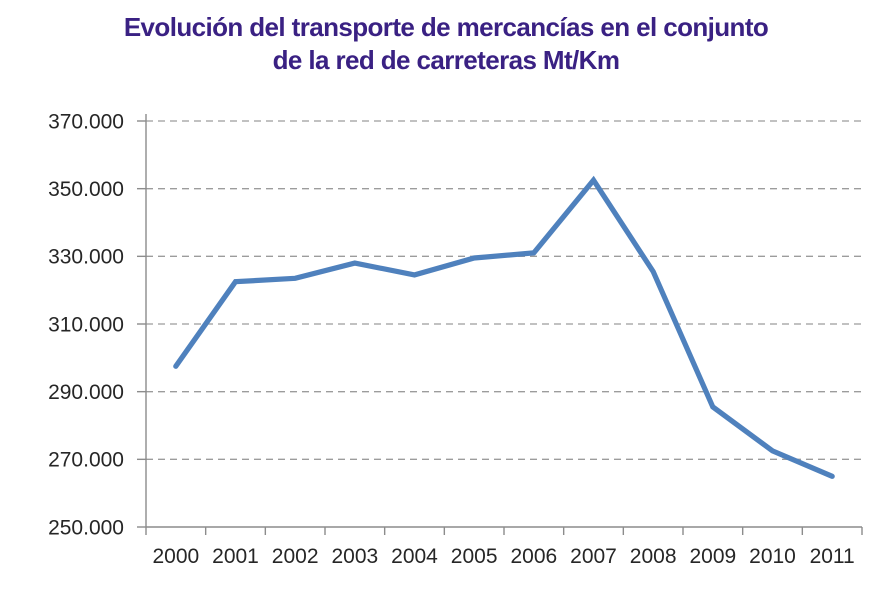 Image resolution: width=892 pixels, height=589 pixels. I want to click on y-axis, so click(142, 321).